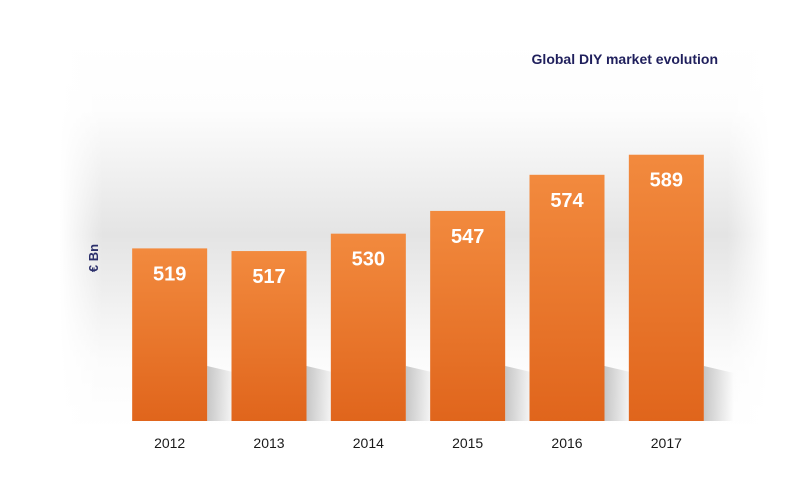 This screenshot has height=481, width=800. What do you see at coordinates (93, 258) in the screenshot?
I see `y-axis-label: € Bn` at bounding box center [93, 258].